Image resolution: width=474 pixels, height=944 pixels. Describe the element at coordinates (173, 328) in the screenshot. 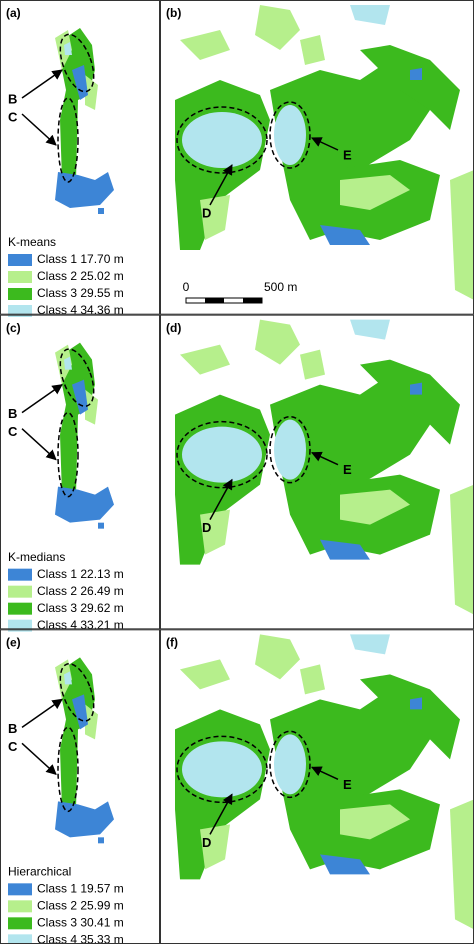

I see `panel-label: (d)` at that location.